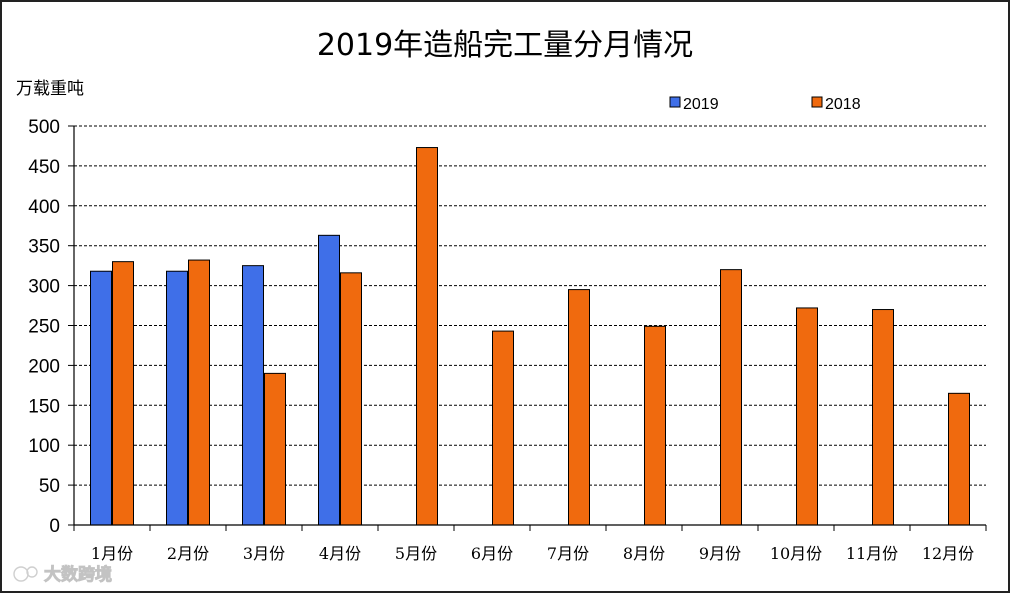  What do you see at coordinates (872, 553) in the screenshot?
I see `x-tick-label-11: 11月份` at bounding box center [872, 553].